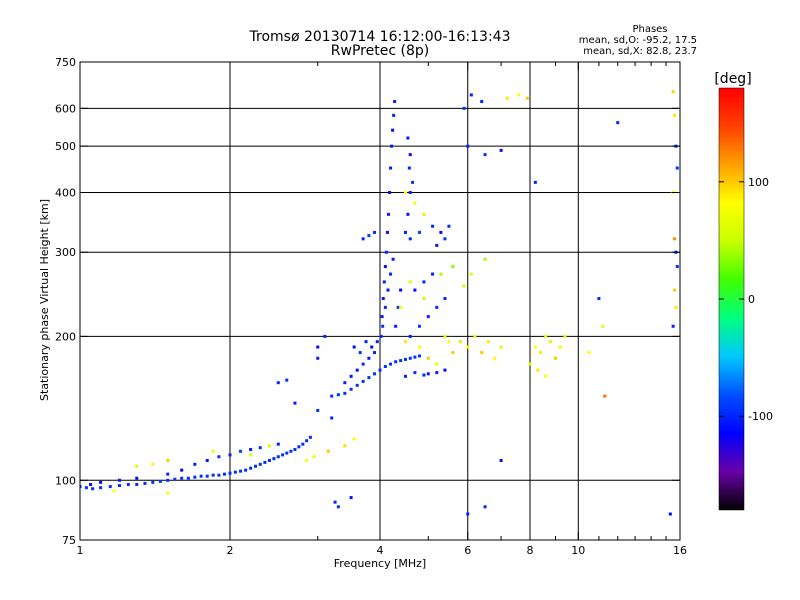  Describe the element at coordinates (746, 299) in the screenshot. I see `colorbar-ticks: 100 0 -100` at that location.